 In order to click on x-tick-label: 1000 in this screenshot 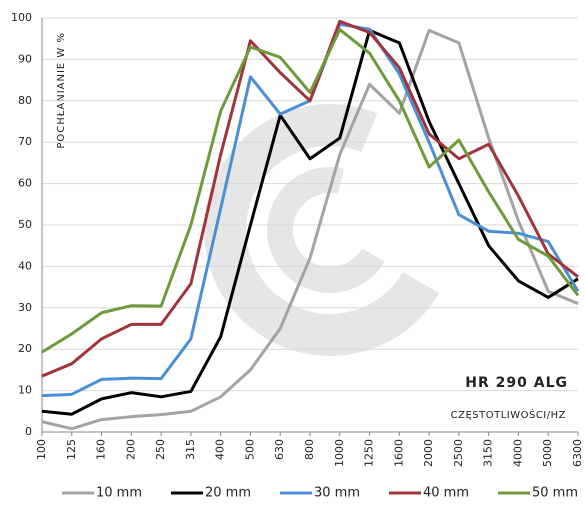, I will do `click(339, 453)`.